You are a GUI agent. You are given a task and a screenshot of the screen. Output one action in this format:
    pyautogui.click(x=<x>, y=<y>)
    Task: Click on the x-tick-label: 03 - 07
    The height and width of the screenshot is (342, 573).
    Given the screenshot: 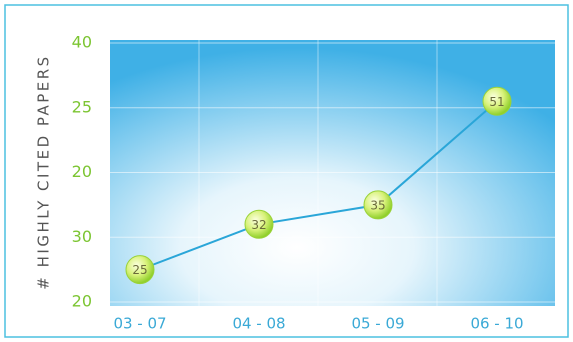 What is the action you would take?
    pyautogui.click(x=139, y=324)
    